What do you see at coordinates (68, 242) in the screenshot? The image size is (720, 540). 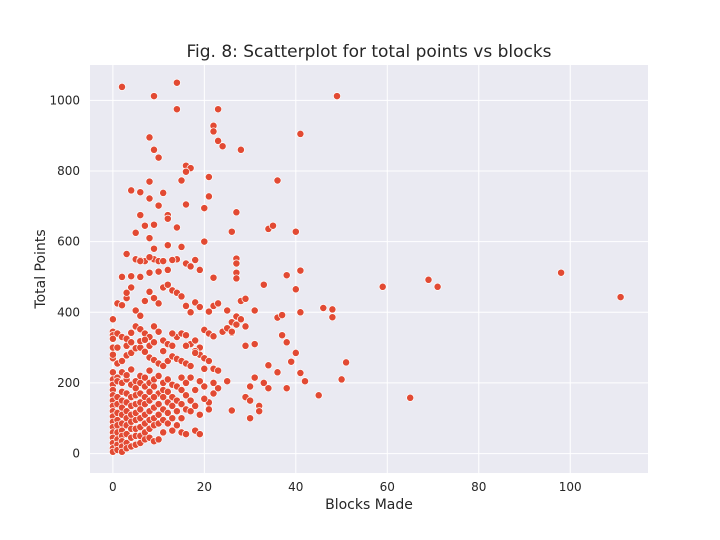 I see `y-tick-label: 600` at bounding box center [68, 242].